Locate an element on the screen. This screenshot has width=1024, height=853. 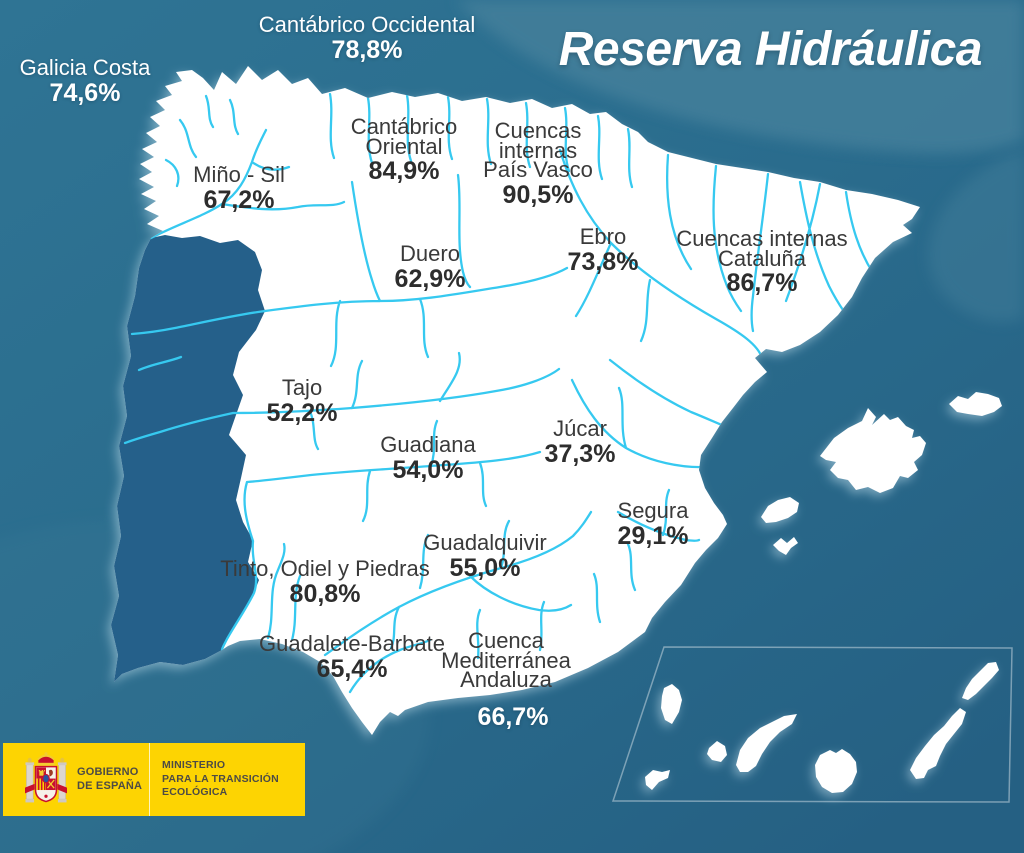
balearic-islands is located at coordinates (881, 473).